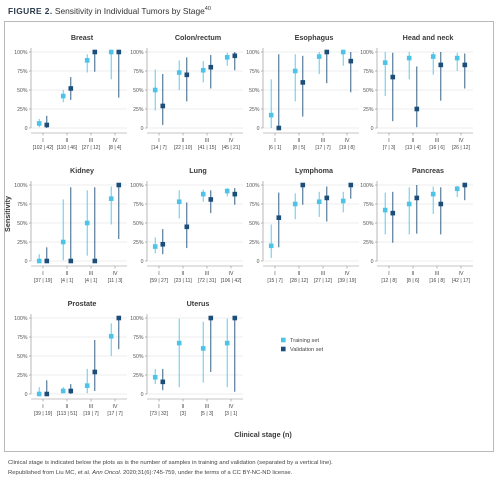  Describe the element at coordinates (437, 148) in the screenshot. I see `stage-count-label: [16 | 6]` at that location.